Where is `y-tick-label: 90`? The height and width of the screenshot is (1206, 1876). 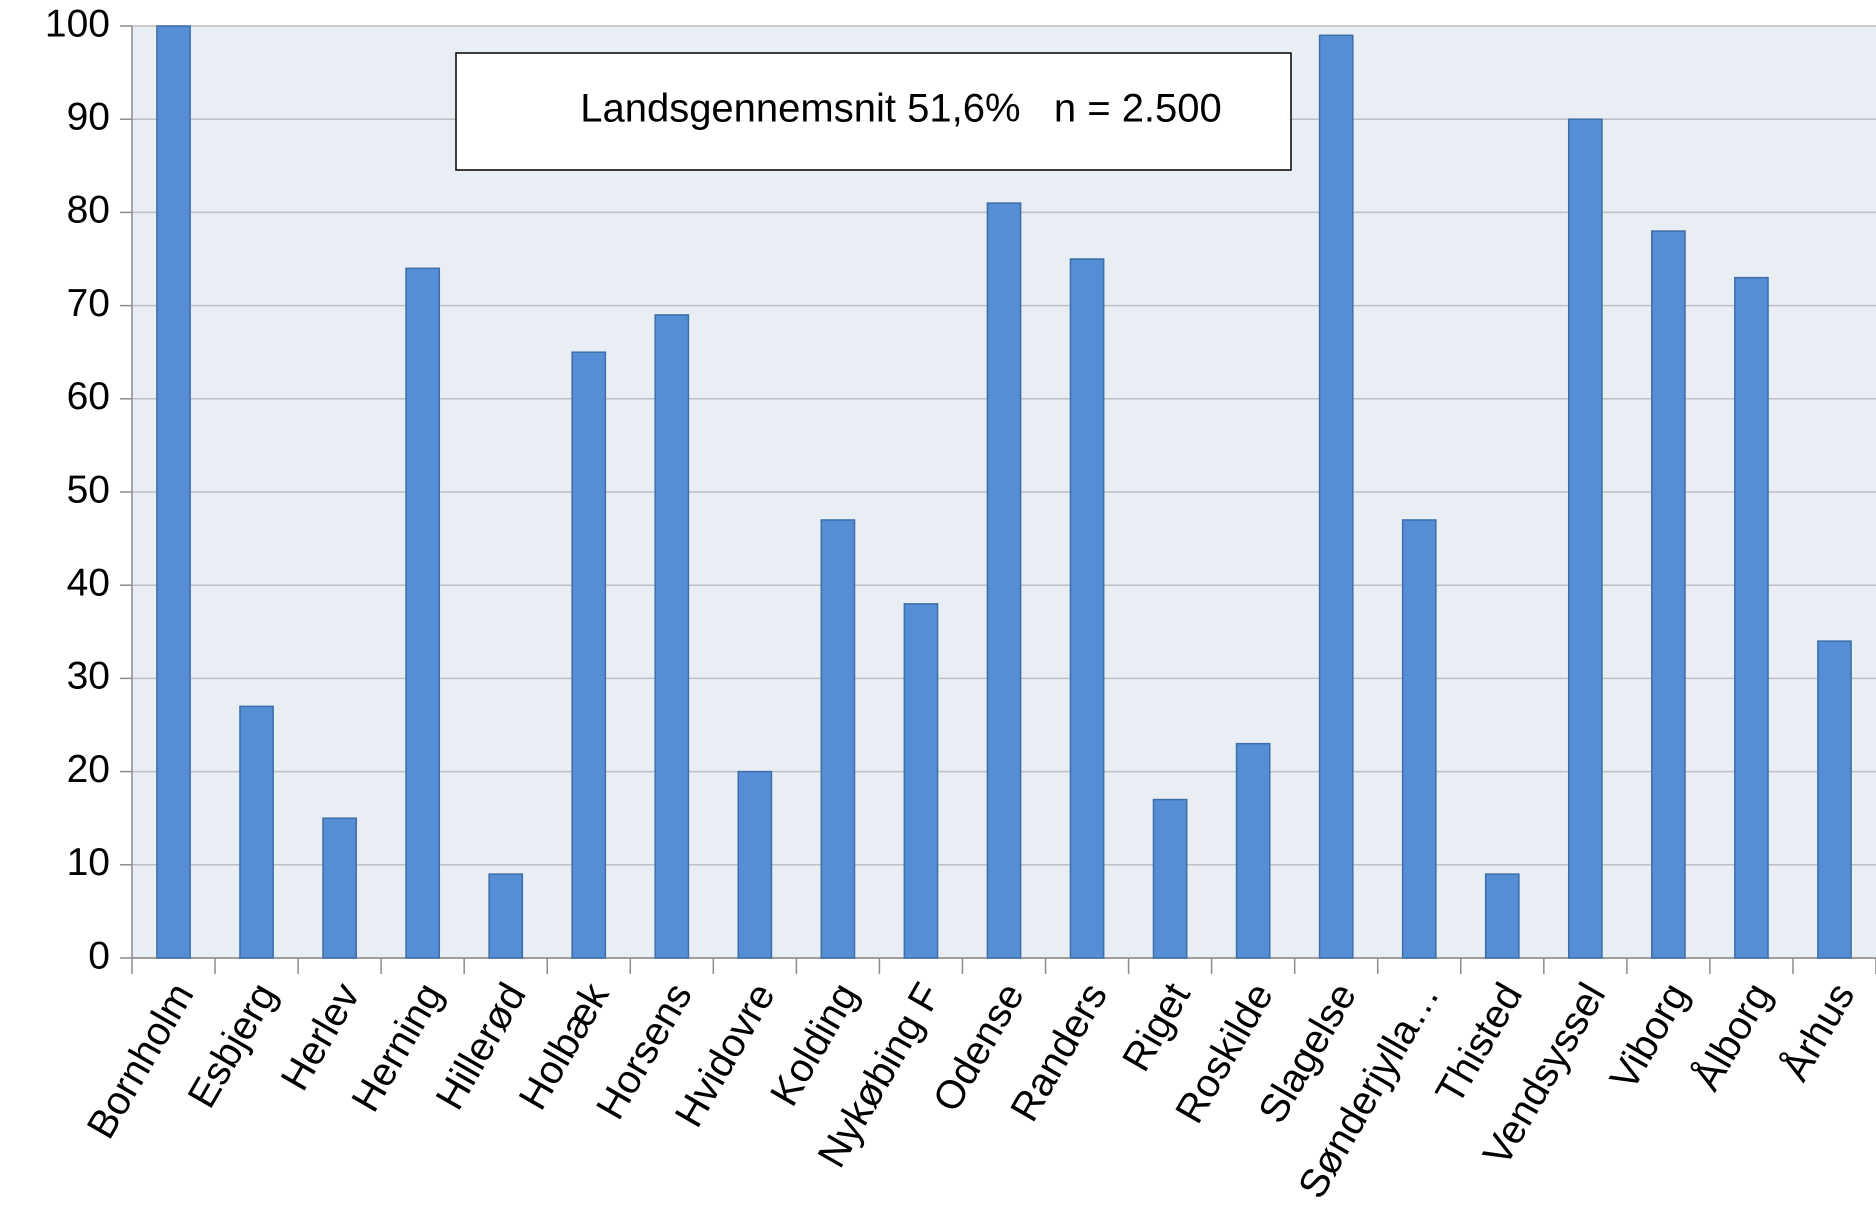 y-tick-label: 90 is located at coordinates (88, 116).